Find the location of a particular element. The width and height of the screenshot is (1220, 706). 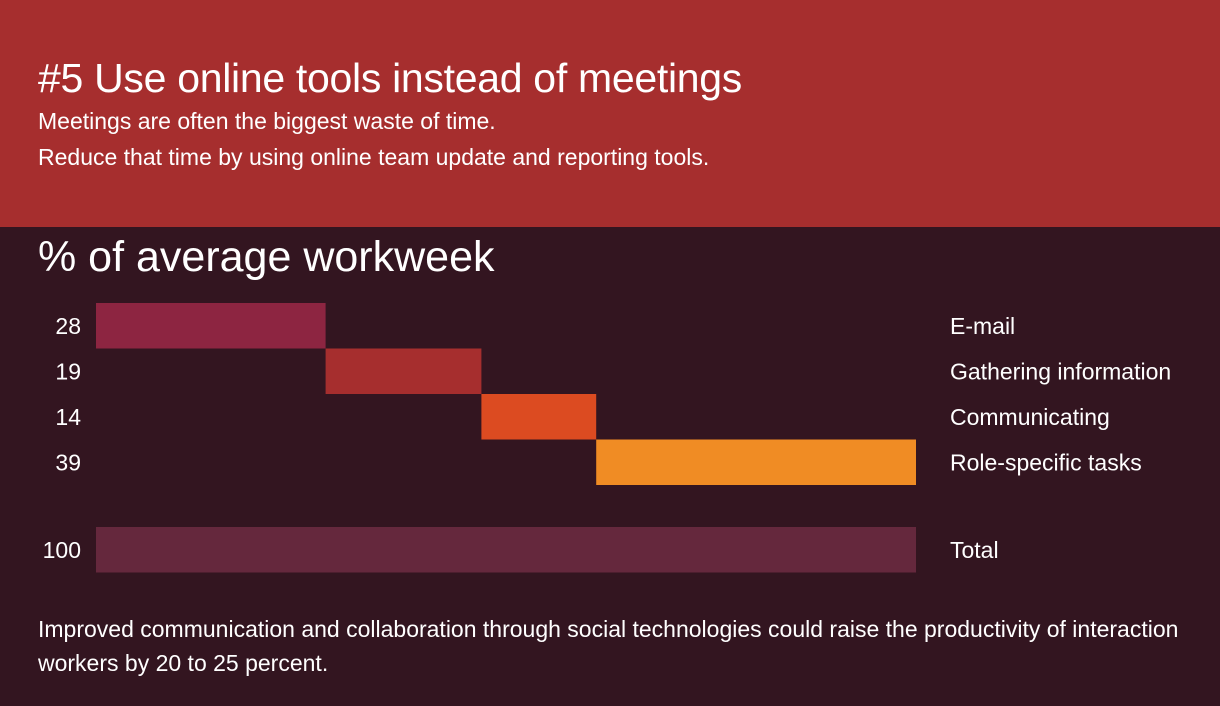

value-label-3: 39 is located at coordinates (68, 462).